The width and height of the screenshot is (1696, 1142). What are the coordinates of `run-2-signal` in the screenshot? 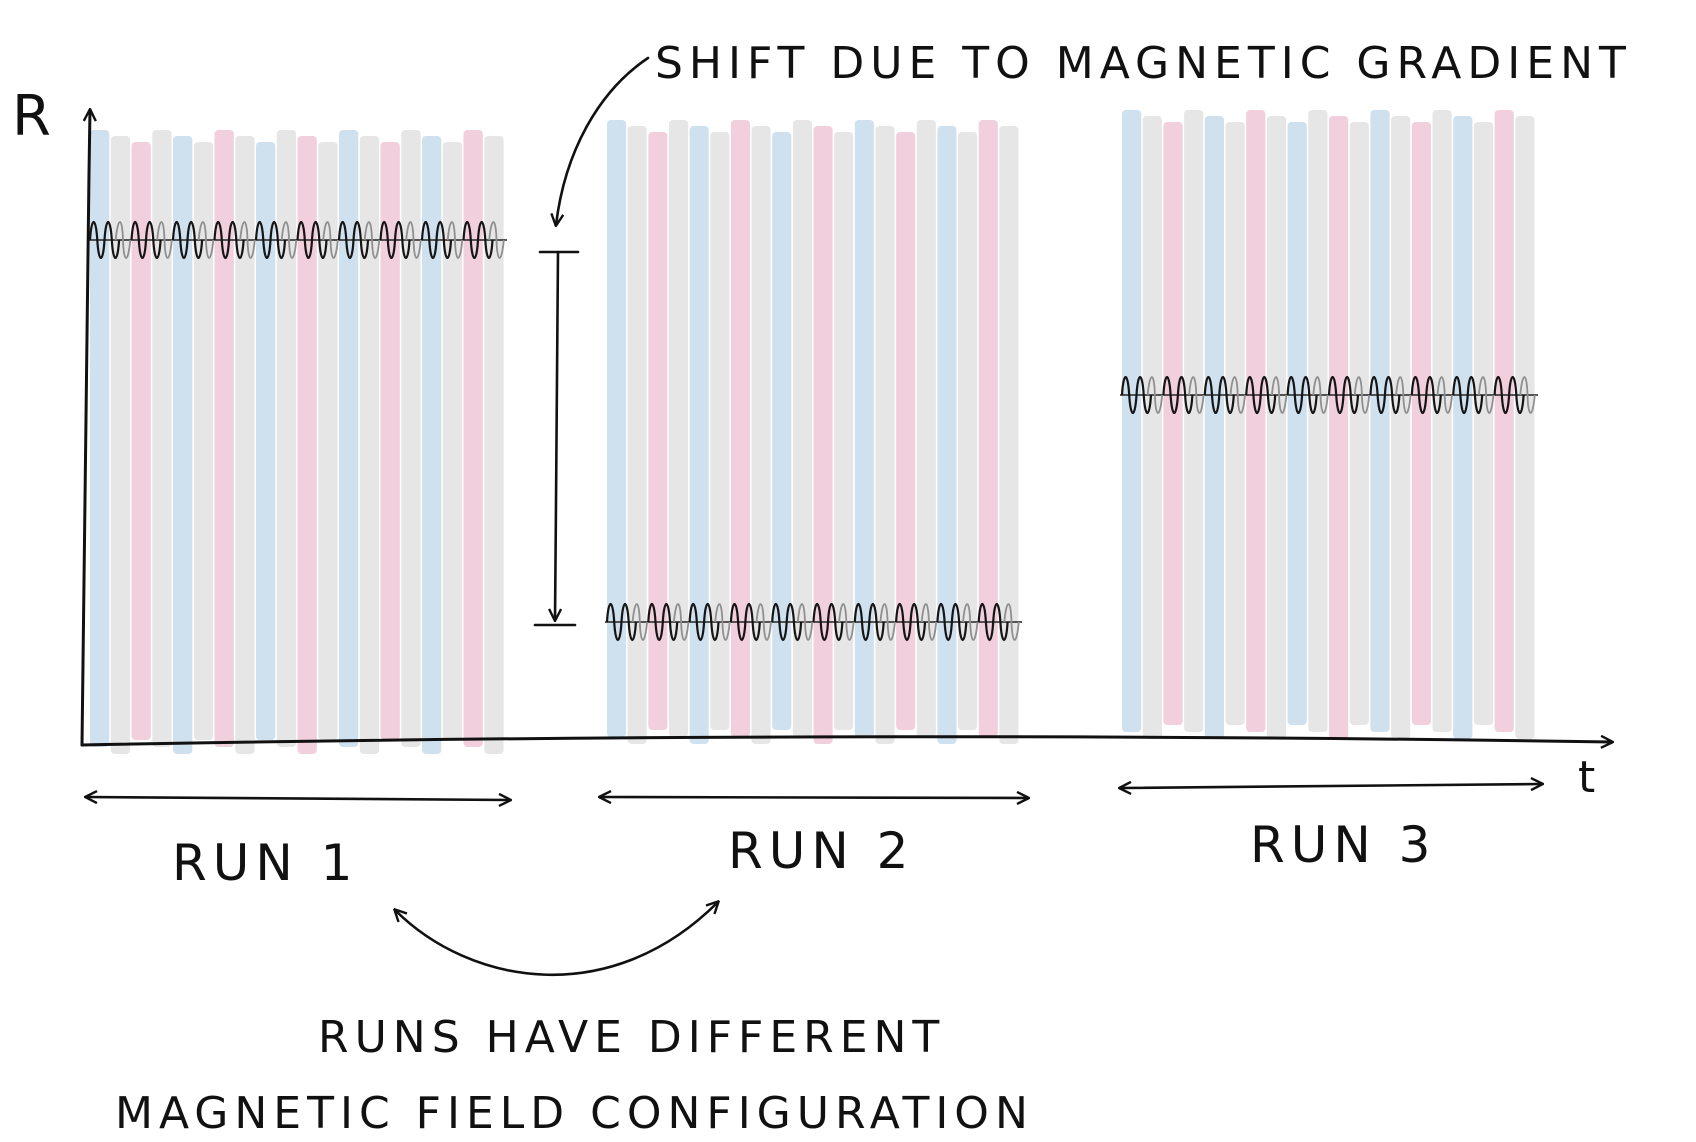 It's located at (813, 622).